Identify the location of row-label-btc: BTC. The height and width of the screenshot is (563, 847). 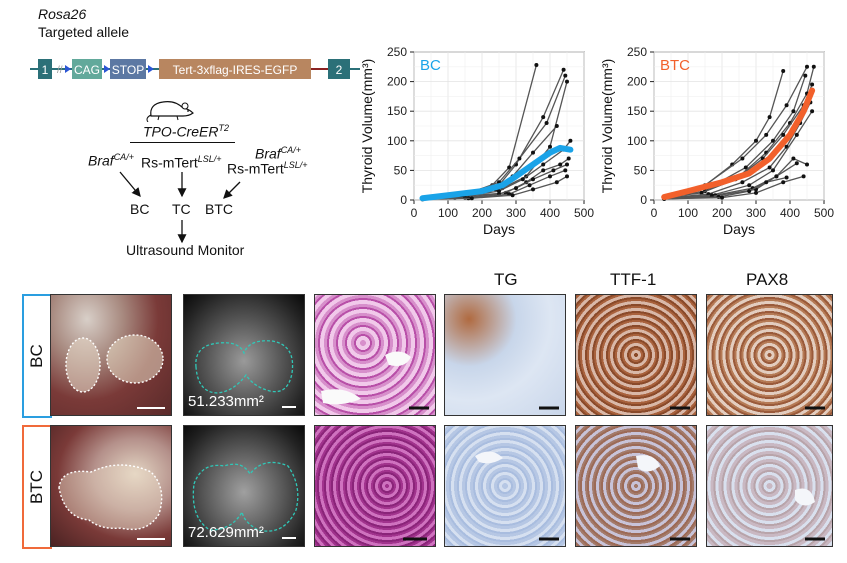
(36, 487).